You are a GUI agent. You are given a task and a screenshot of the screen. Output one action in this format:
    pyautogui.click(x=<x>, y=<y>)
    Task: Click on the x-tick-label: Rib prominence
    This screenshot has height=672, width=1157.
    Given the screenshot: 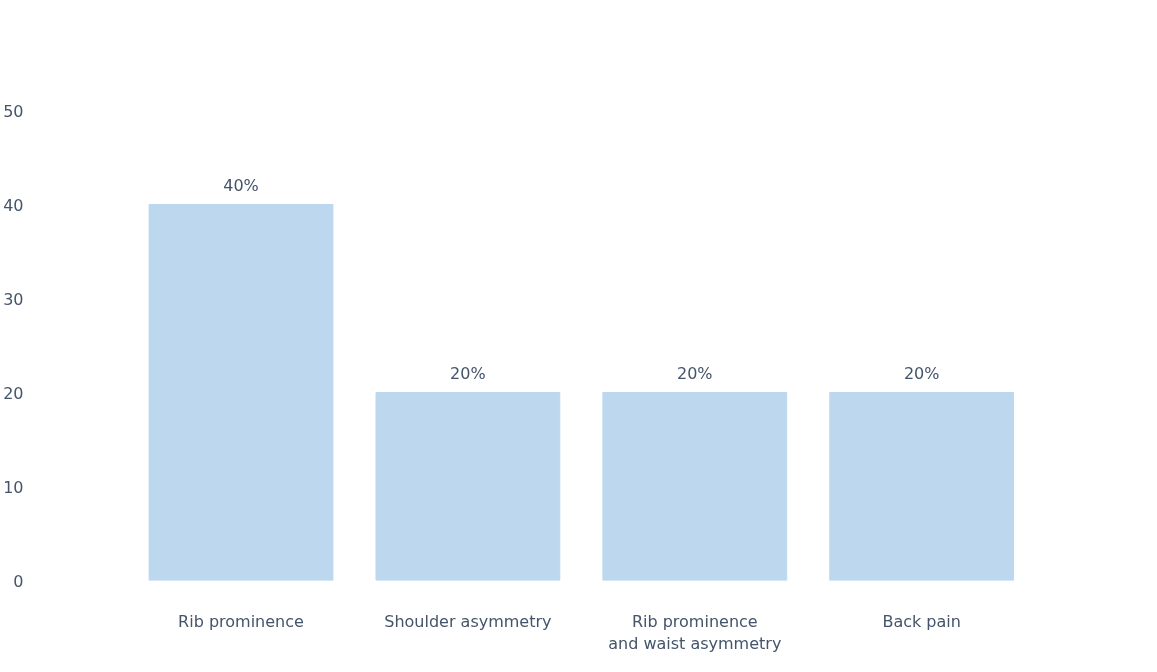 What is the action you would take?
    pyautogui.click(x=241, y=621)
    